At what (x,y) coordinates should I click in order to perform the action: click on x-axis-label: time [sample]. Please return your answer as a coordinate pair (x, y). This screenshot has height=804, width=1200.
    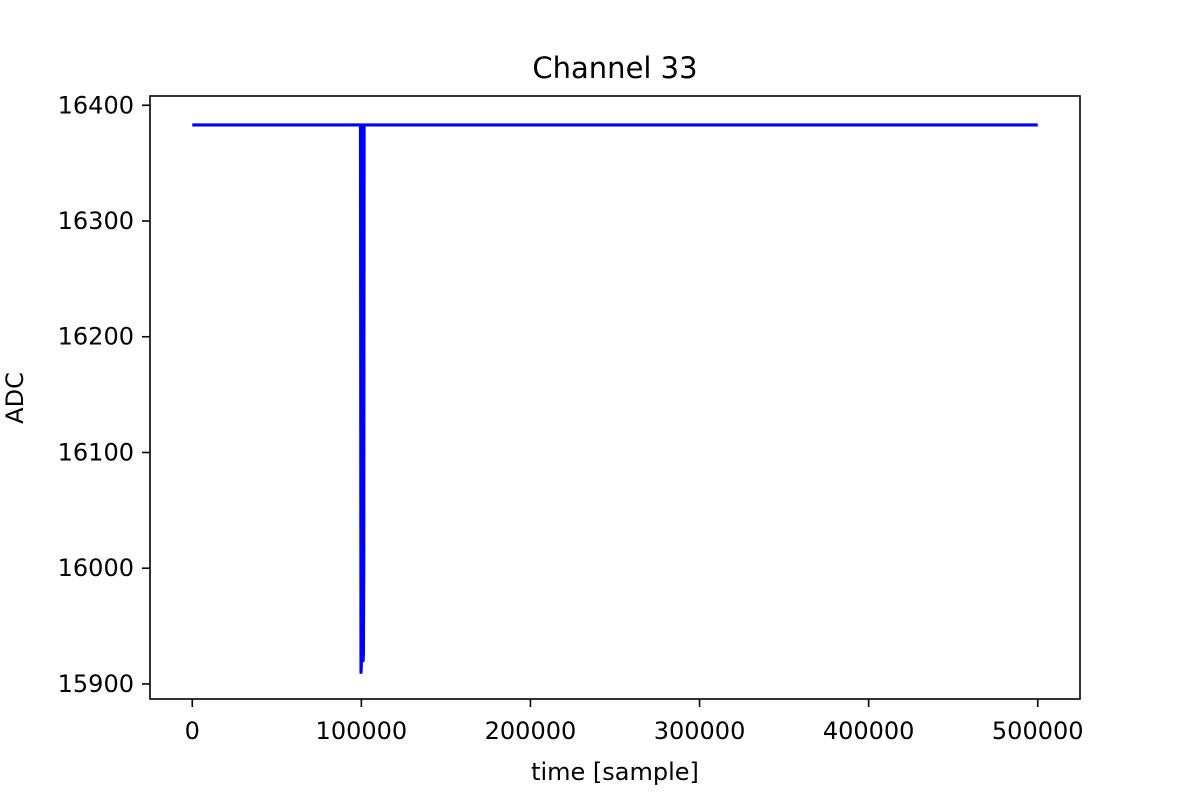
    Looking at the image, I should click on (615, 772).